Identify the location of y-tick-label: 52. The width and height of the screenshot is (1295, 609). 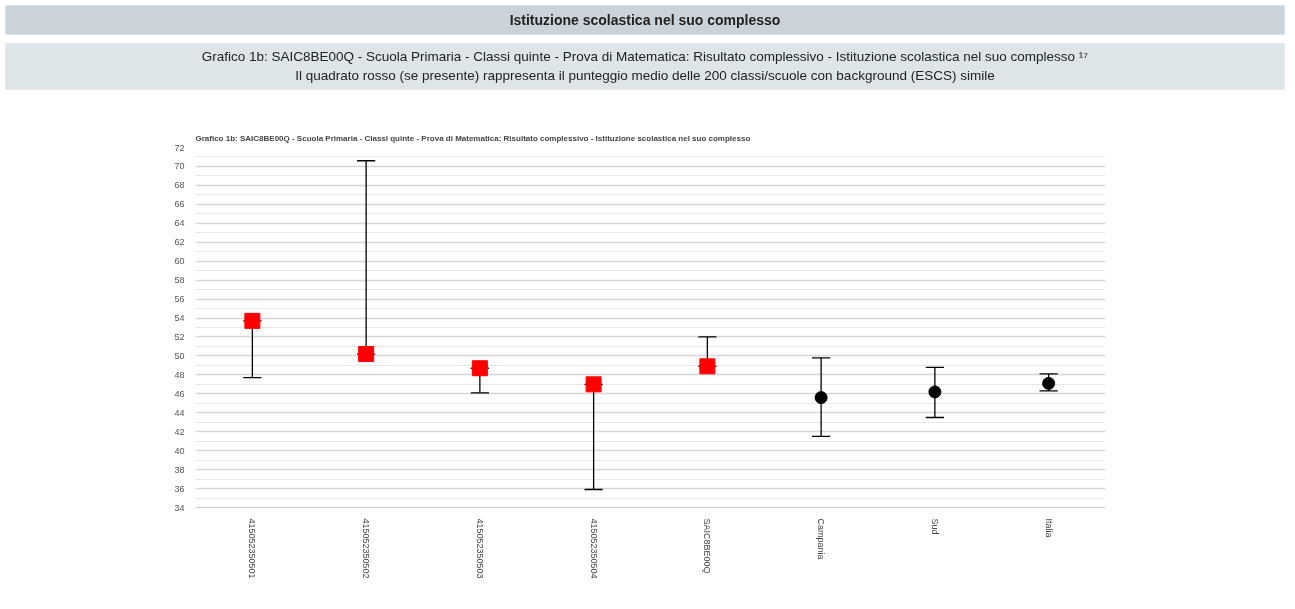
(179, 336).